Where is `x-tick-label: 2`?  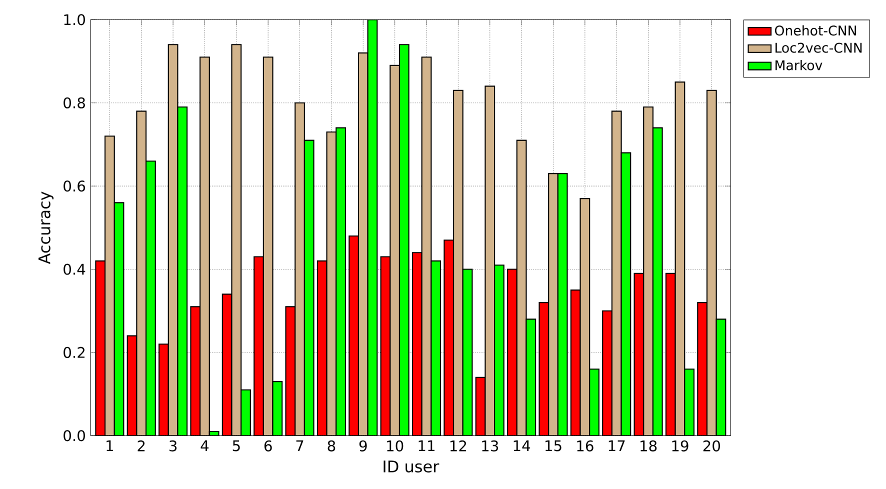 x-tick-label: 2 is located at coordinates (141, 446).